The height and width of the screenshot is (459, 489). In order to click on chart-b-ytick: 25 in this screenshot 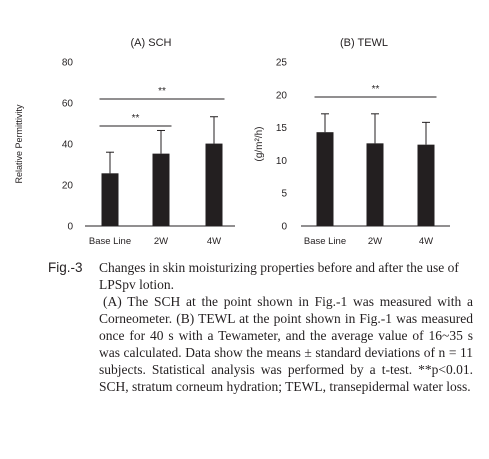, I will do `click(282, 63)`.